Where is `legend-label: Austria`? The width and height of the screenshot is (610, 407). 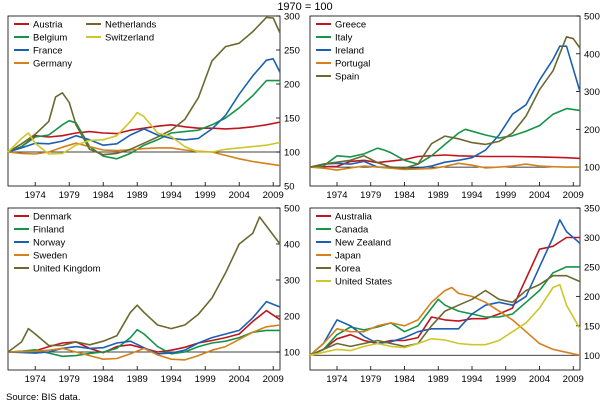
legend-label: Austria is located at coordinates (48, 25).